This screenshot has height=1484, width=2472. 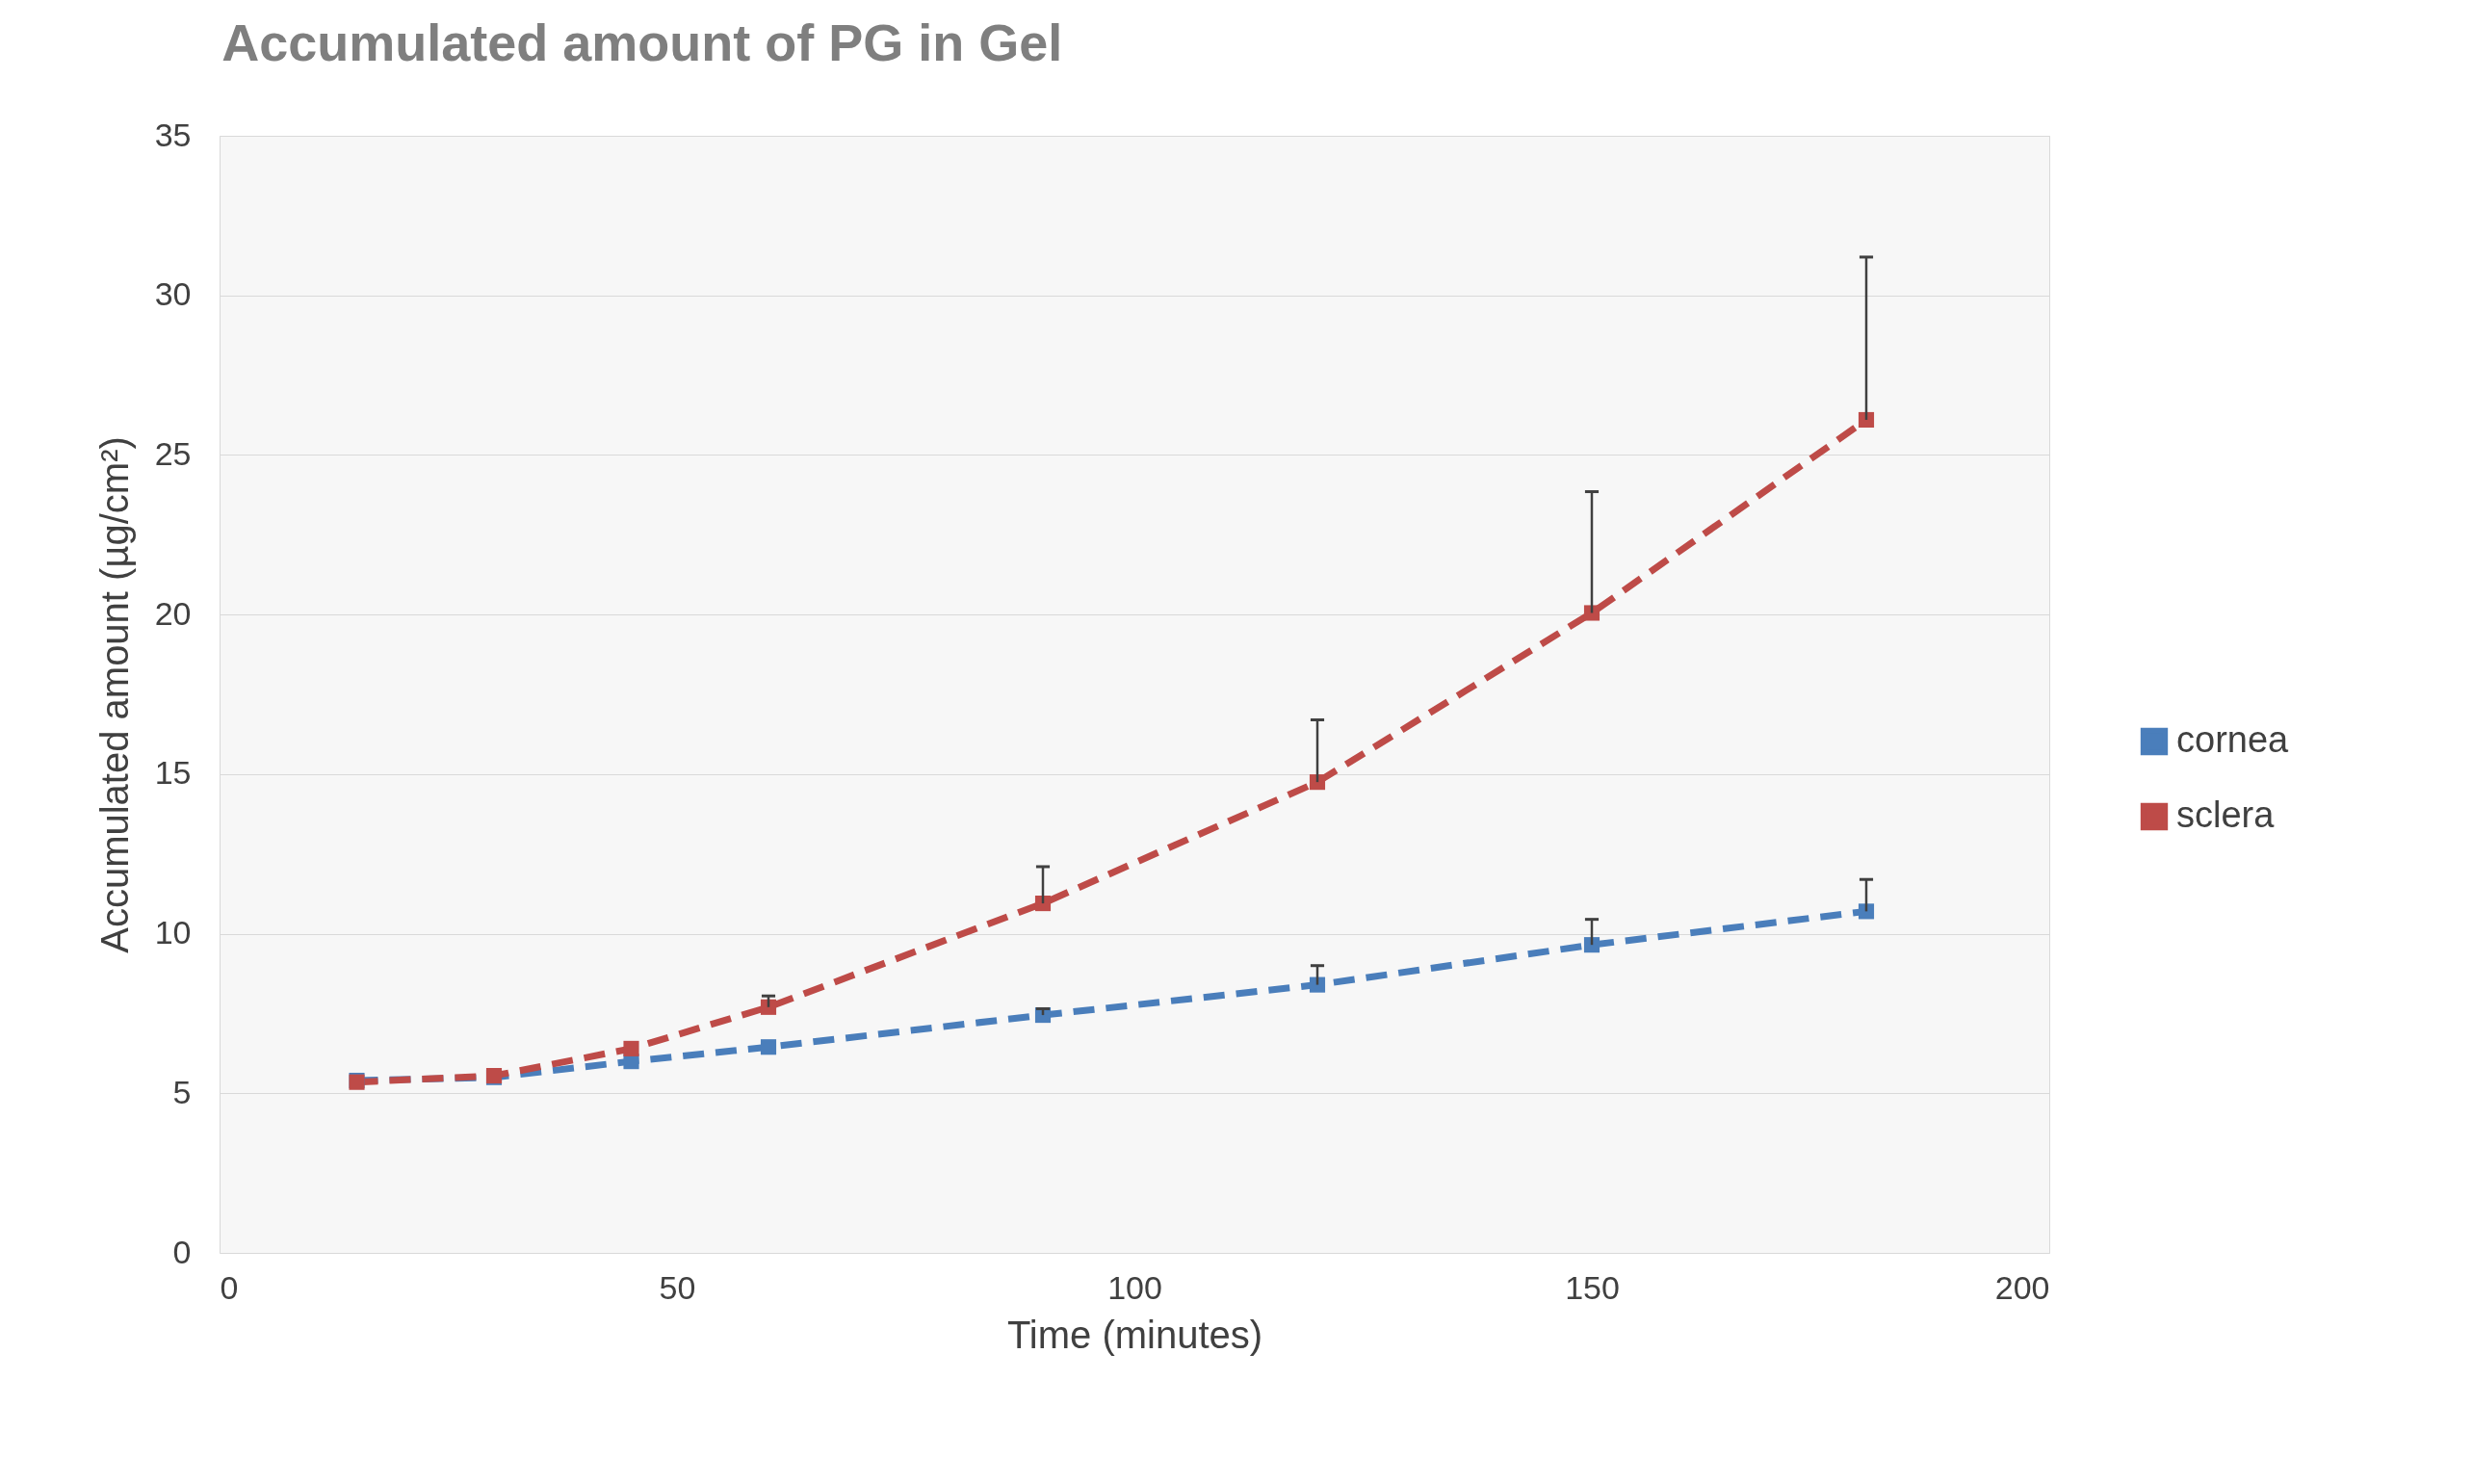 I want to click on chart-title: Accumulated amount of PG in Gel, so click(x=642, y=42).